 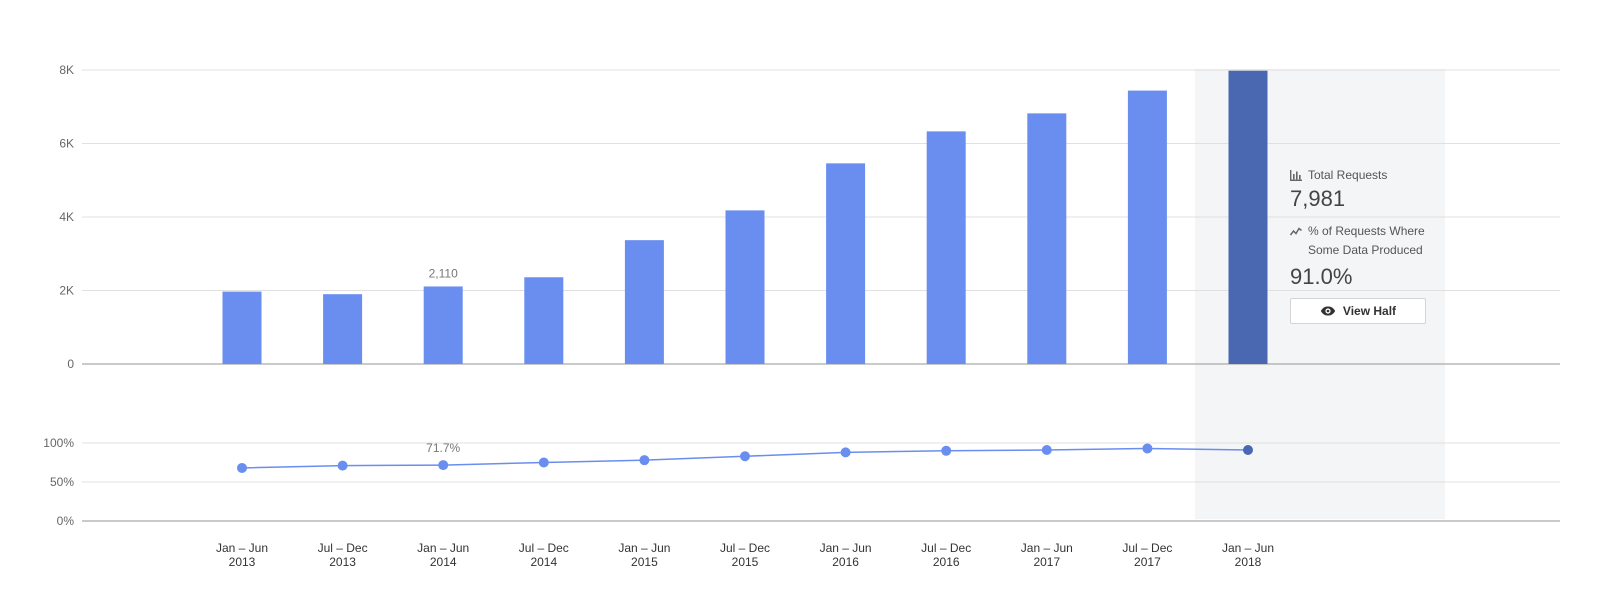 What do you see at coordinates (242, 555) in the screenshot?
I see `x-axis-label: Jan – Jun 2013` at bounding box center [242, 555].